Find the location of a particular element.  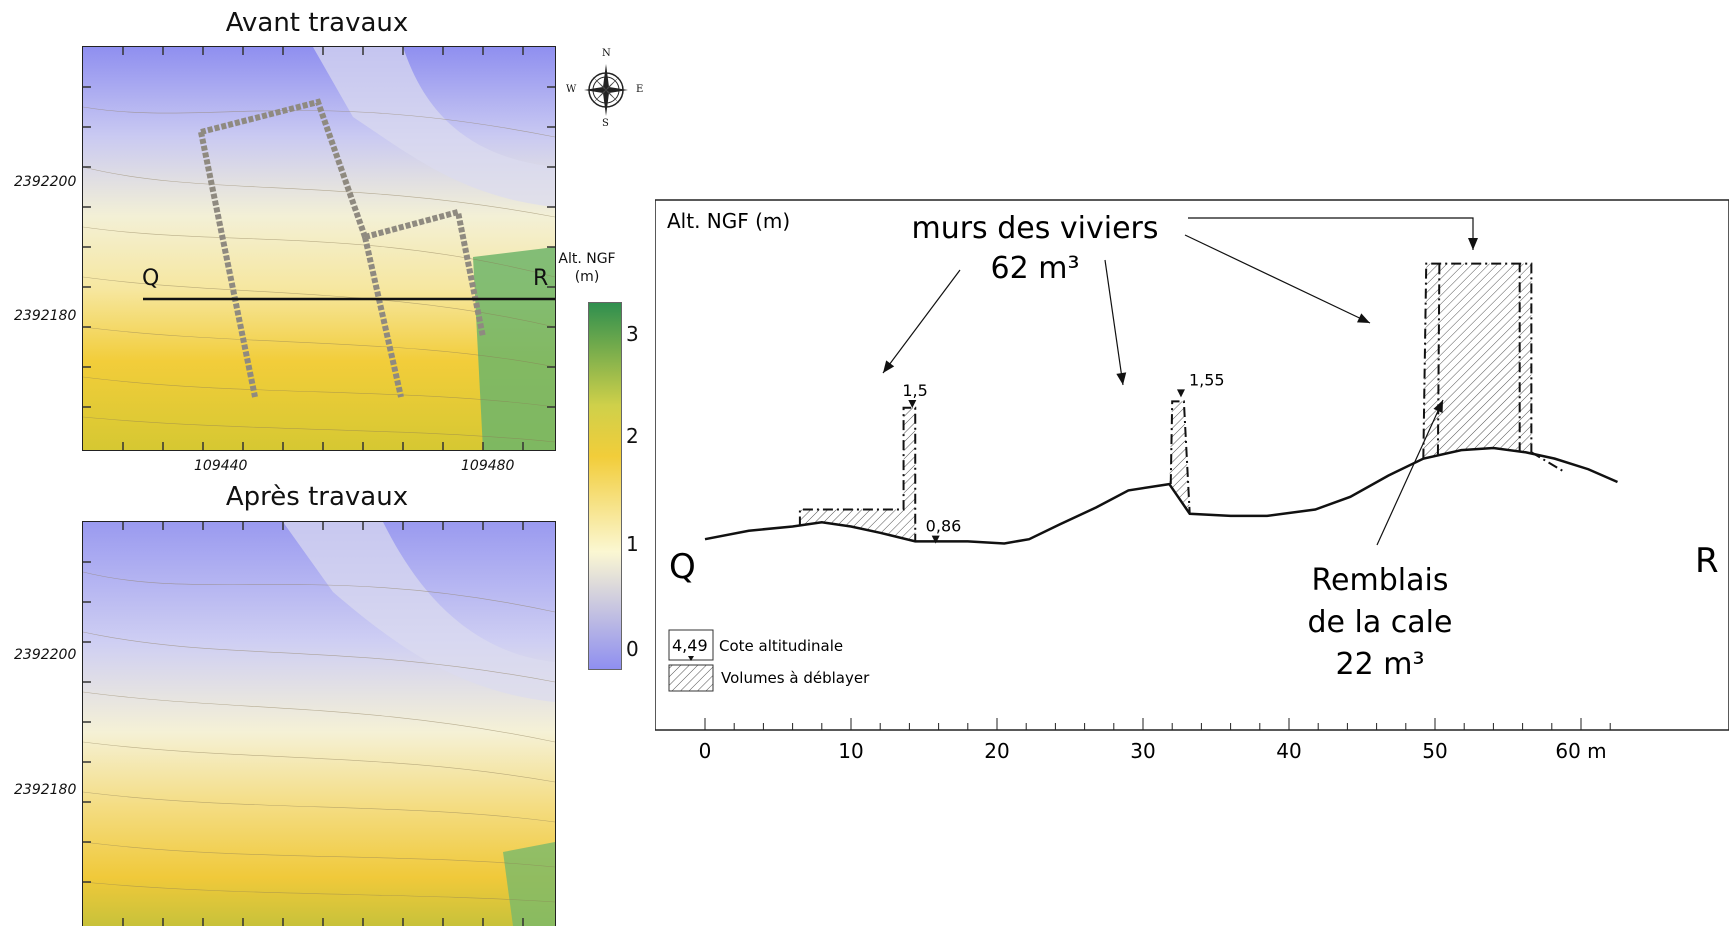

grey-band-before is located at coordinates (434, 127).